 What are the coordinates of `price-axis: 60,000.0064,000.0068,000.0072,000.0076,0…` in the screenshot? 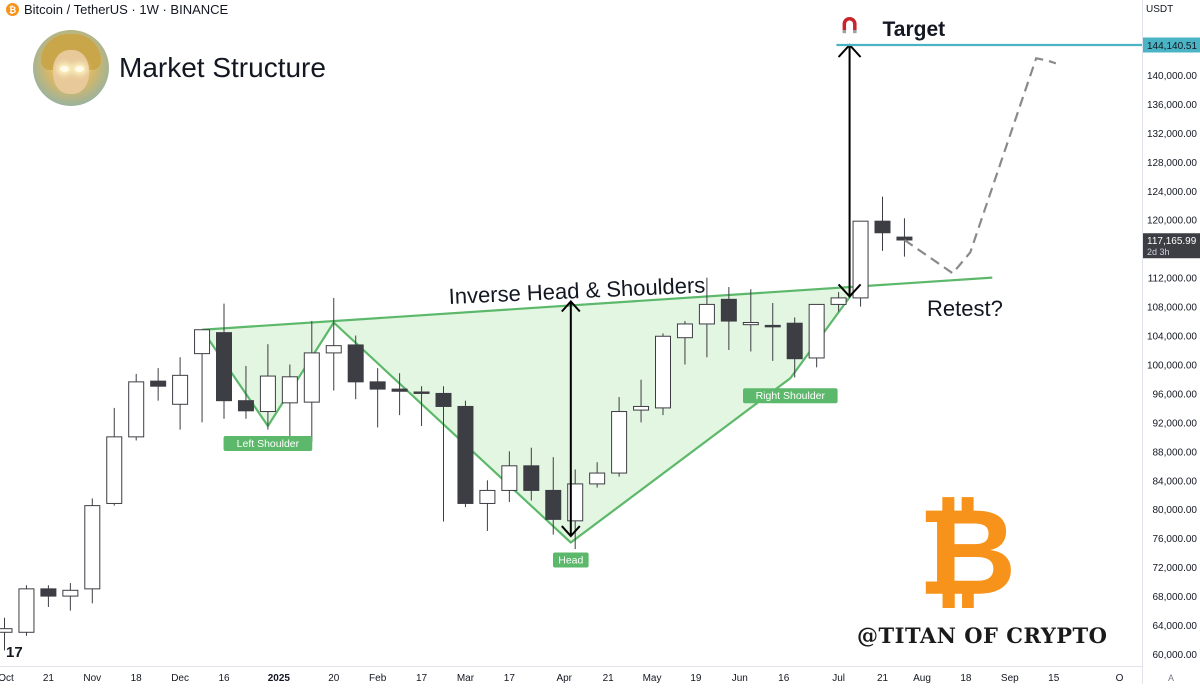 It's located at (1171, 342).